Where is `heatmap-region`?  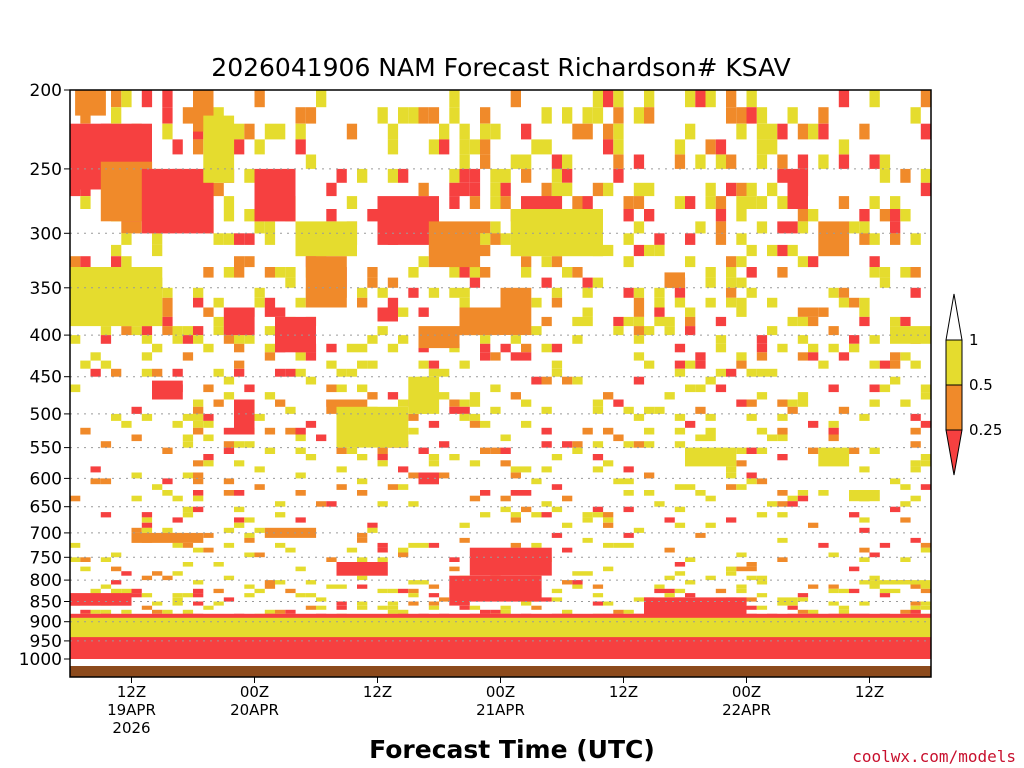
heatmap-region is located at coordinates (895, 582).